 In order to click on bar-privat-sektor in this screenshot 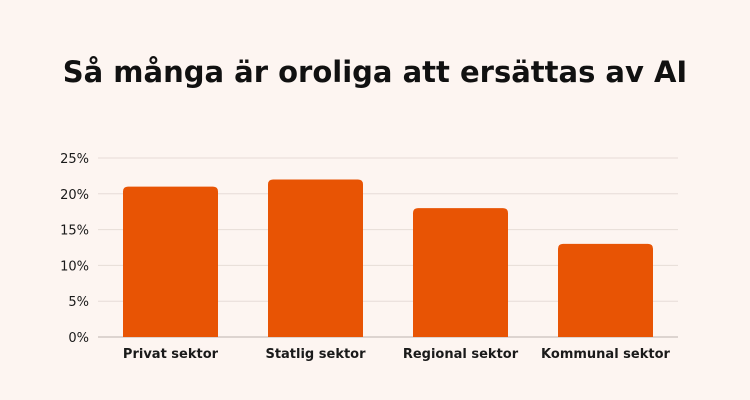, I will do `click(170, 261)`.